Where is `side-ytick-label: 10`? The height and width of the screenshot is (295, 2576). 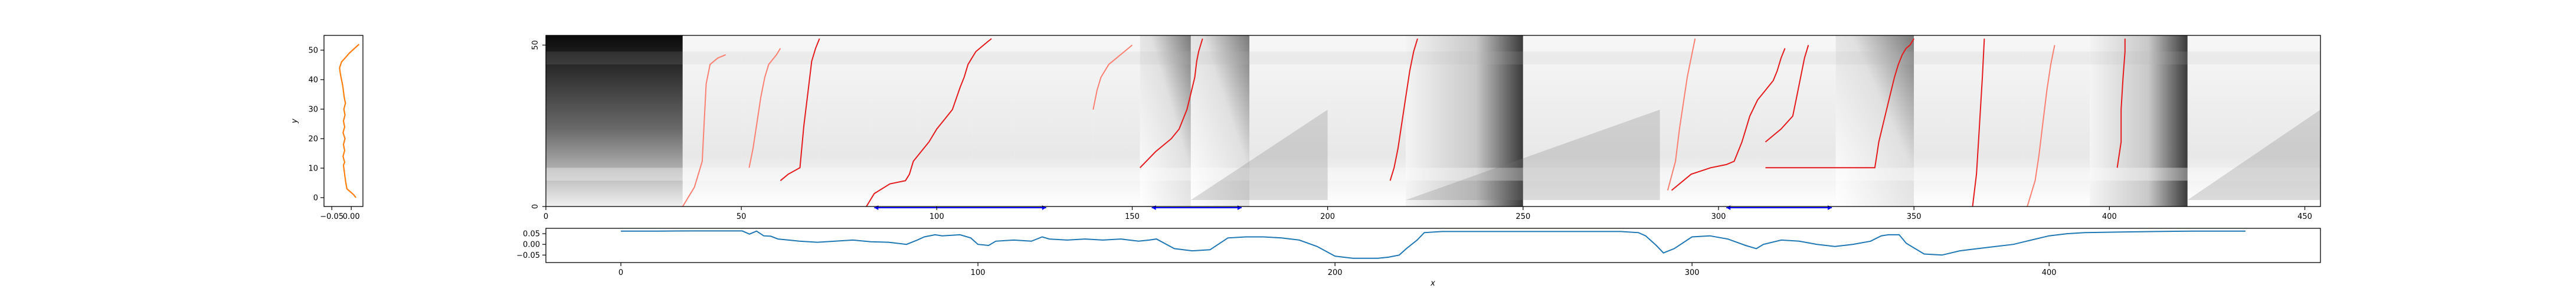
side-ytick-label: 10 is located at coordinates (313, 169).